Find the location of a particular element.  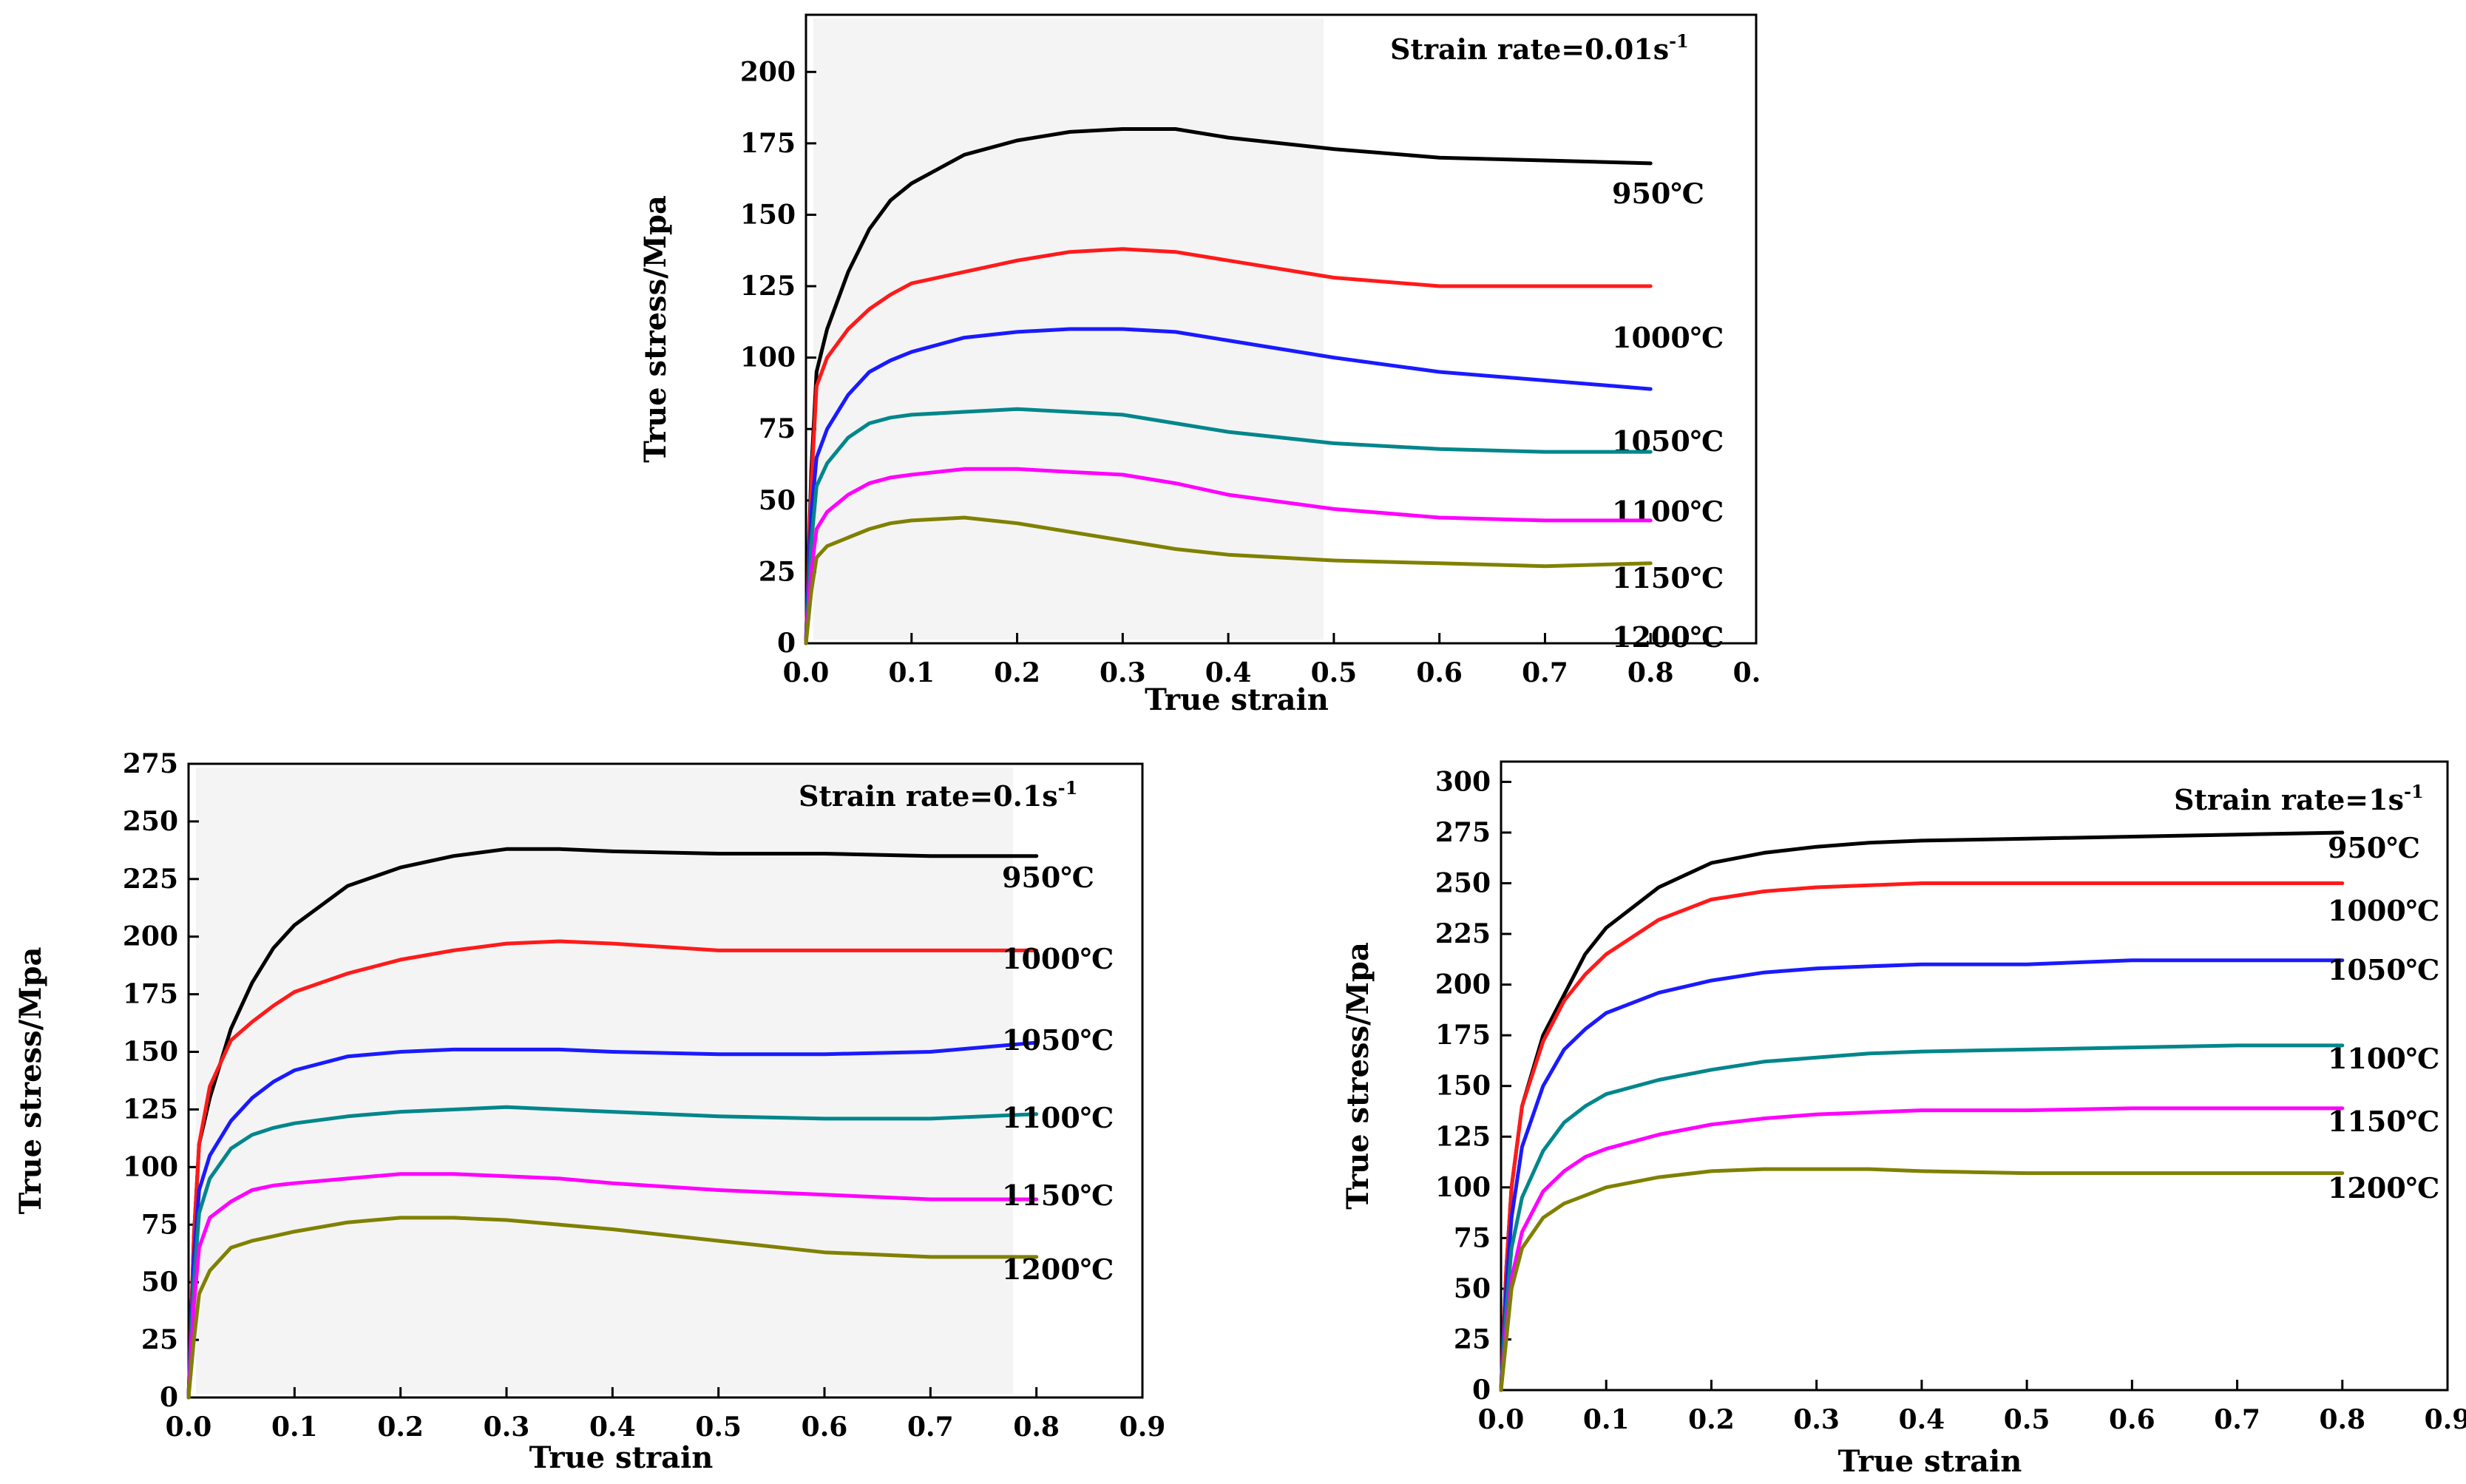

strain-rate-label: Strain rate=0.01s-1 is located at coordinates (1539, 48).